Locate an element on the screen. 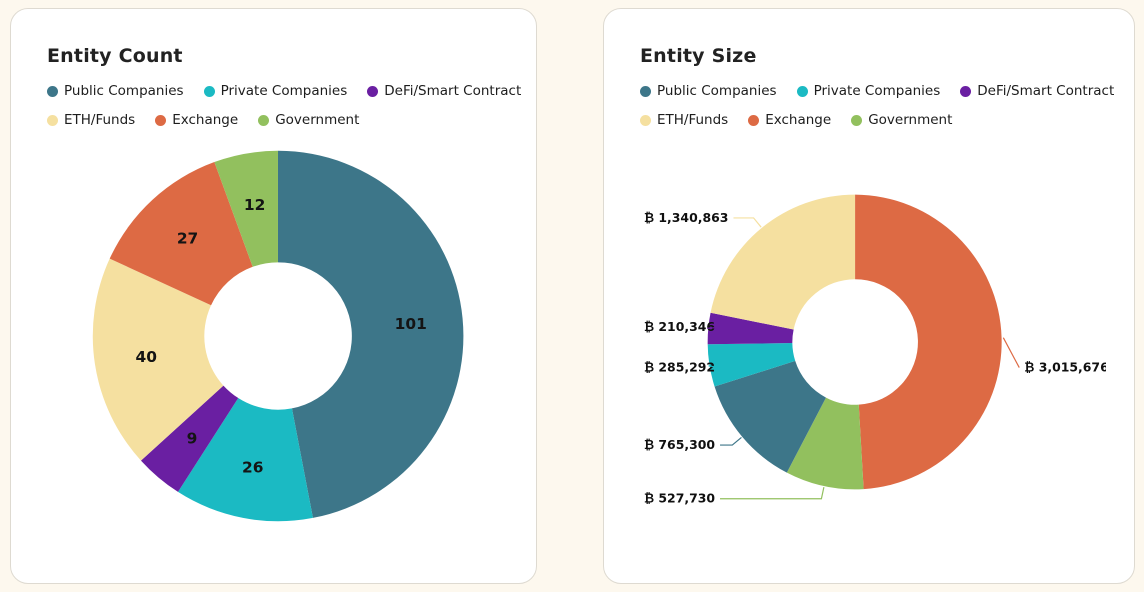 Image resolution: width=1144 pixels, height=592 pixels. size-label-government: ₿ 527,730 is located at coordinates (679, 498).